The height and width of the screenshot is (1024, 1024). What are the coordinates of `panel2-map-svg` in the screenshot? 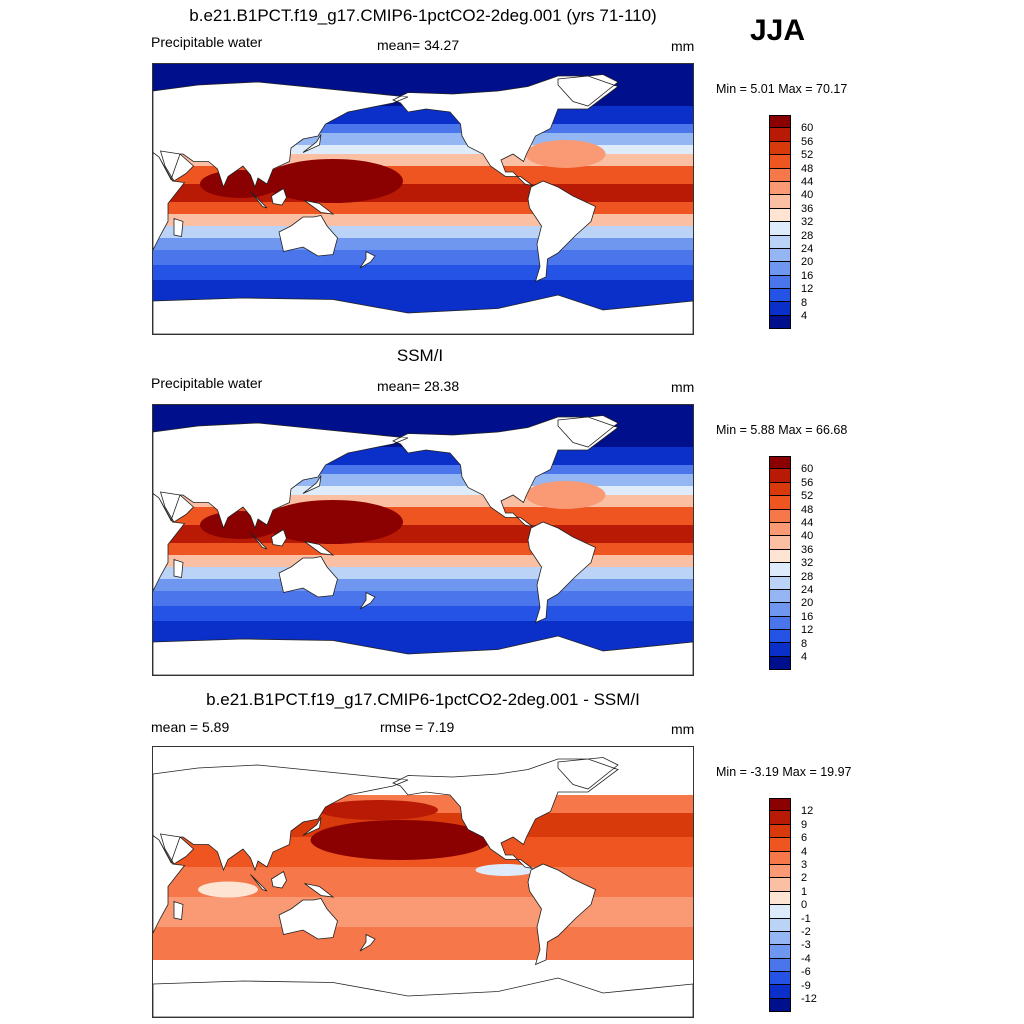 It's located at (423, 540).